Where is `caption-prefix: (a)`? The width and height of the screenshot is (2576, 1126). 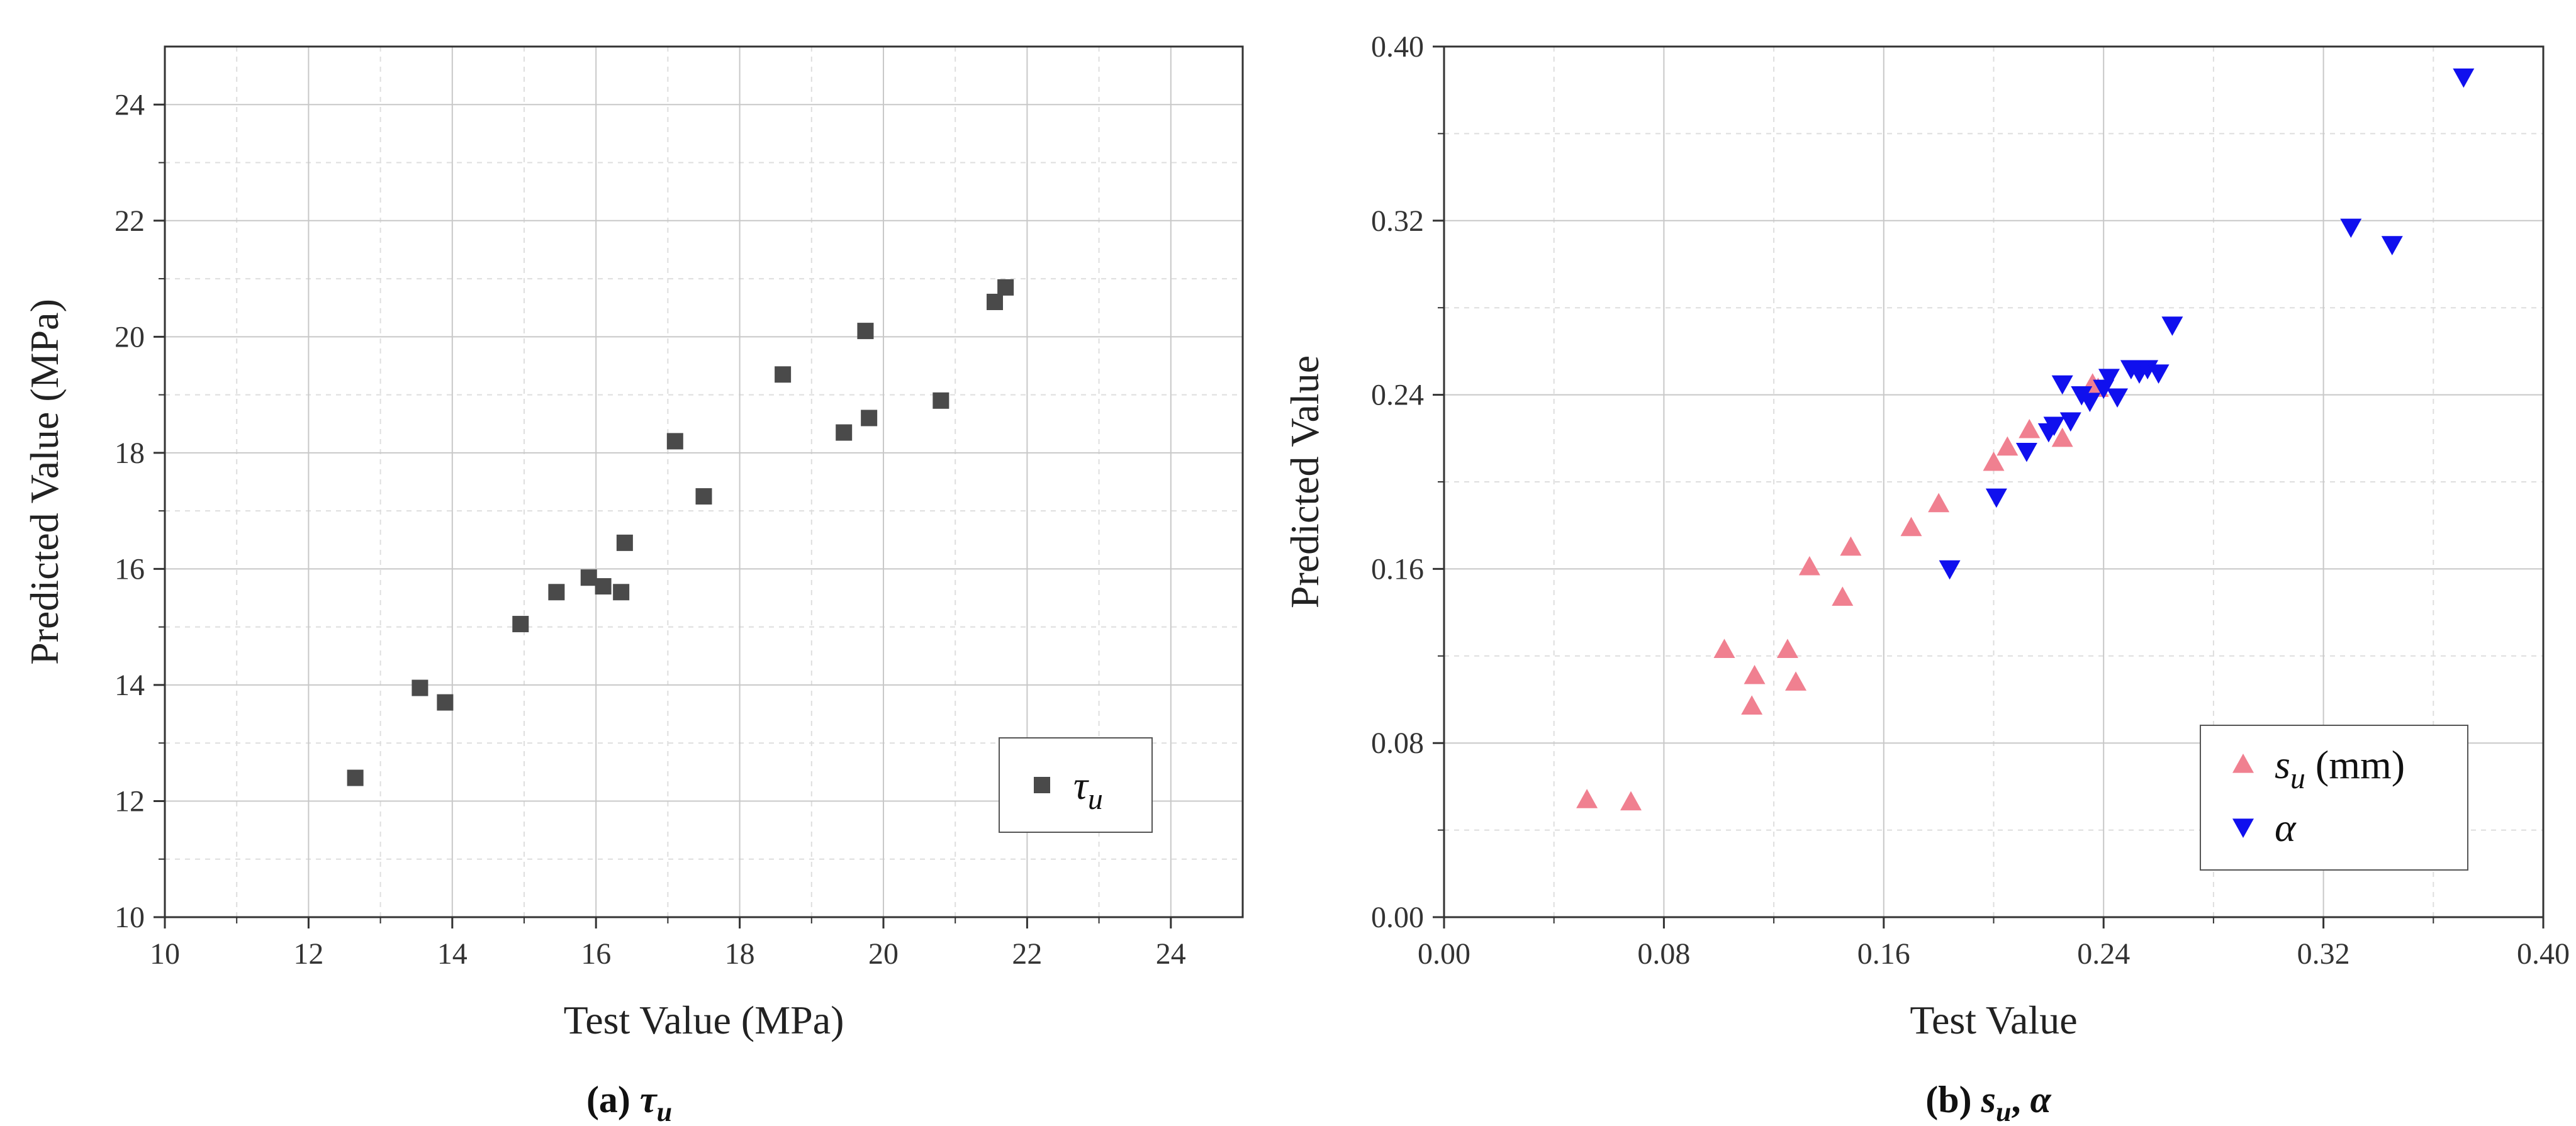
caption-prefix: (a) is located at coordinates (613, 1099).